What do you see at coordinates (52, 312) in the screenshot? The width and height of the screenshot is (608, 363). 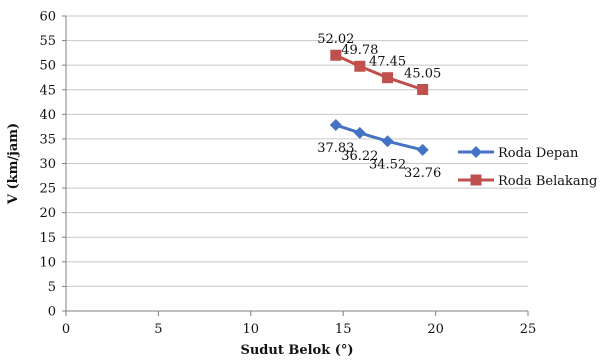 I see `y-tick-label: 0` at bounding box center [52, 312].